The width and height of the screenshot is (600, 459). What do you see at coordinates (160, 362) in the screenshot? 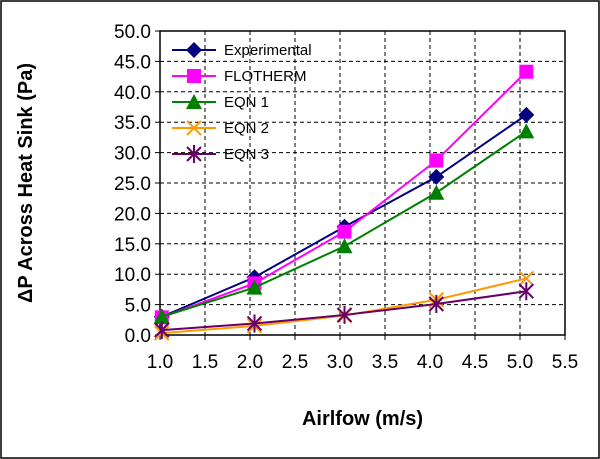
I see `x-tick-label: 1.0` at bounding box center [160, 362].